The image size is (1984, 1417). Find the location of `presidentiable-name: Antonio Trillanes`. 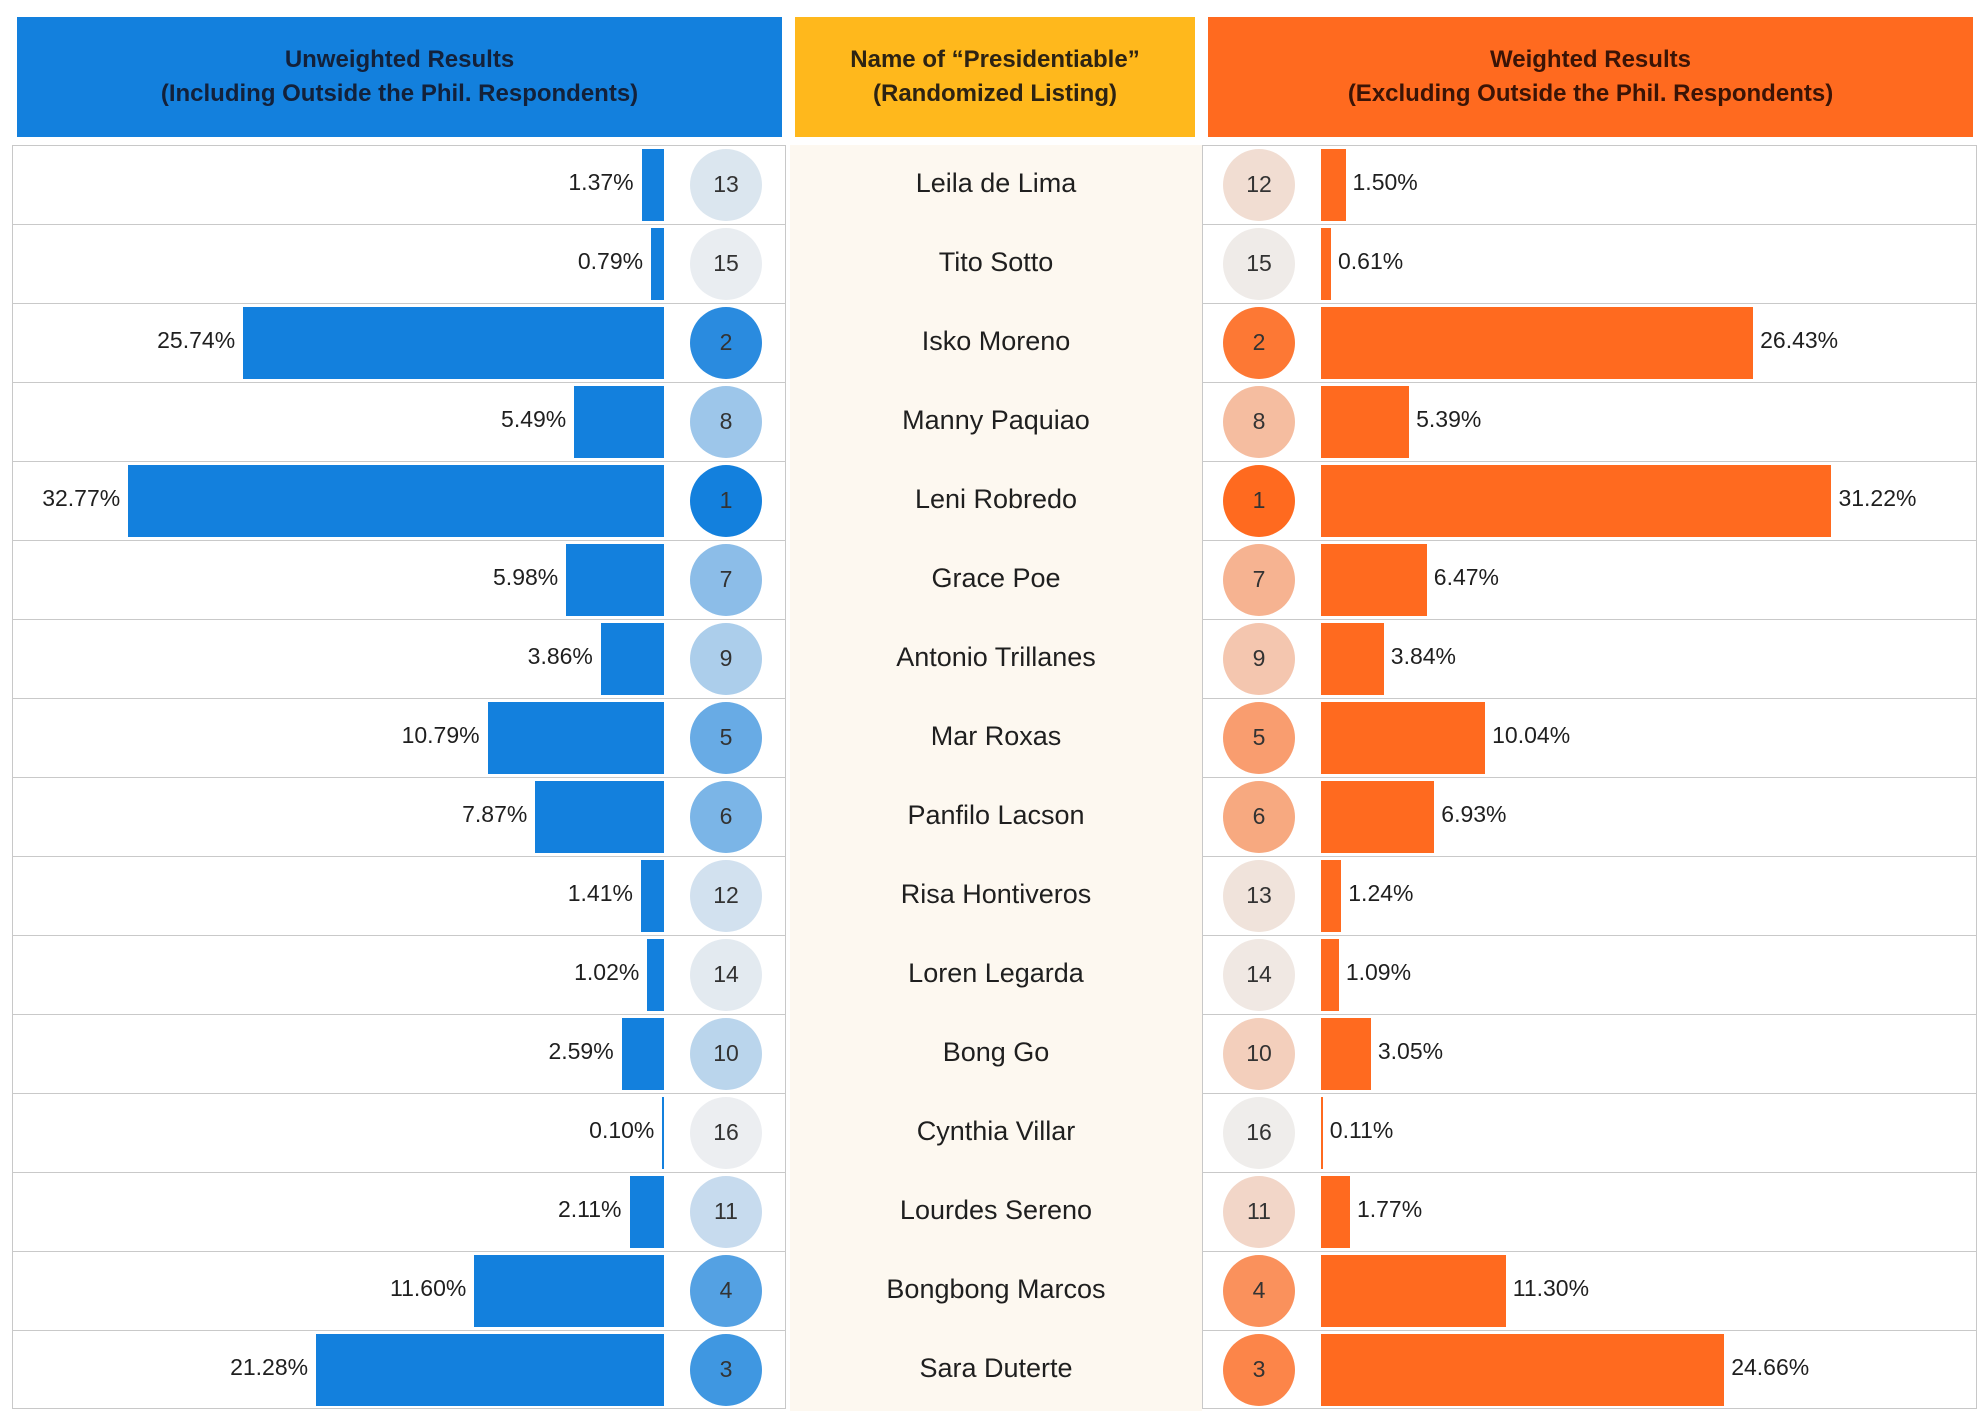

presidentiable-name: Antonio Trillanes is located at coordinates (996, 656).